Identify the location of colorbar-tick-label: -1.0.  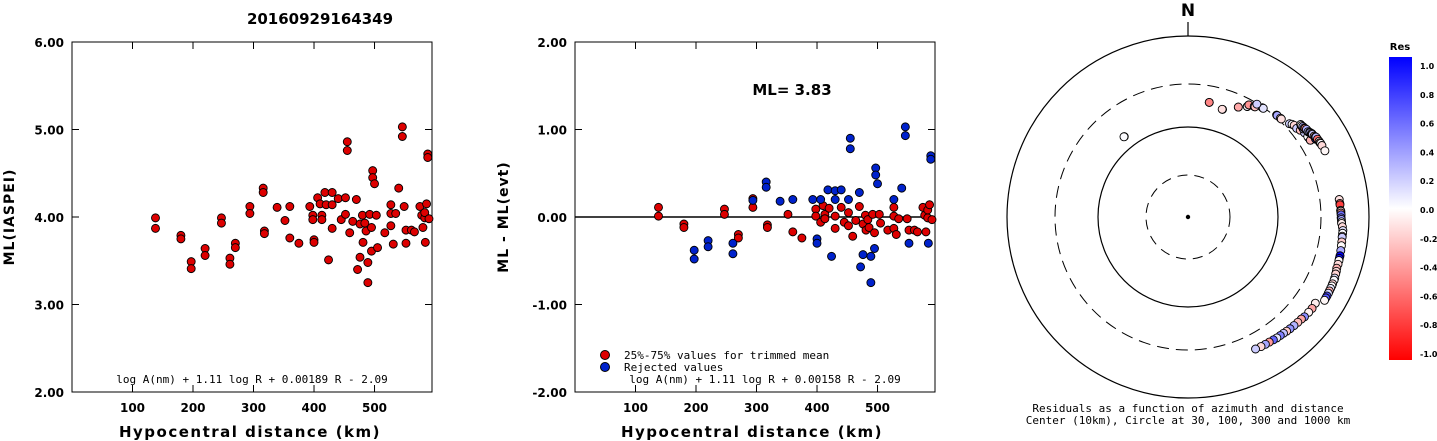
(1428, 354).